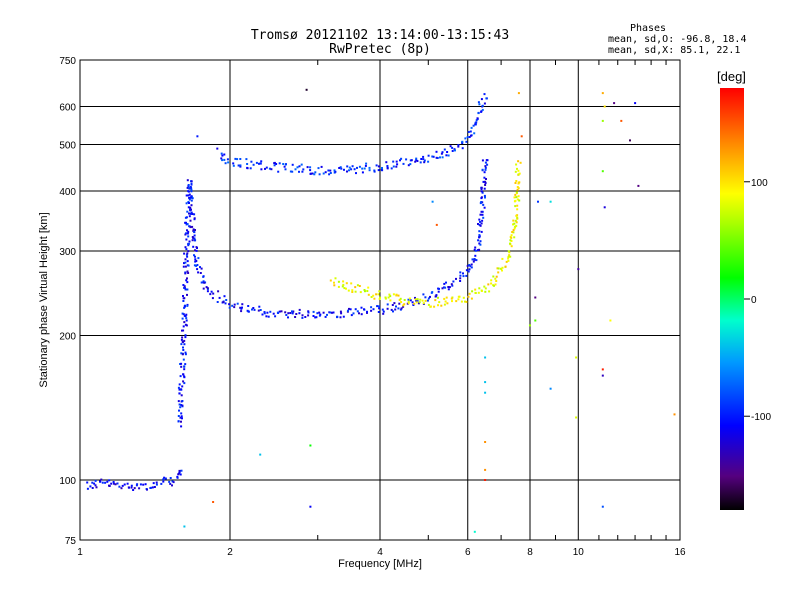  What do you see at coordinates (759, 183) in the screenshot?
I see `colorbar-tick-label: 100` at bounding box center [759, 183].